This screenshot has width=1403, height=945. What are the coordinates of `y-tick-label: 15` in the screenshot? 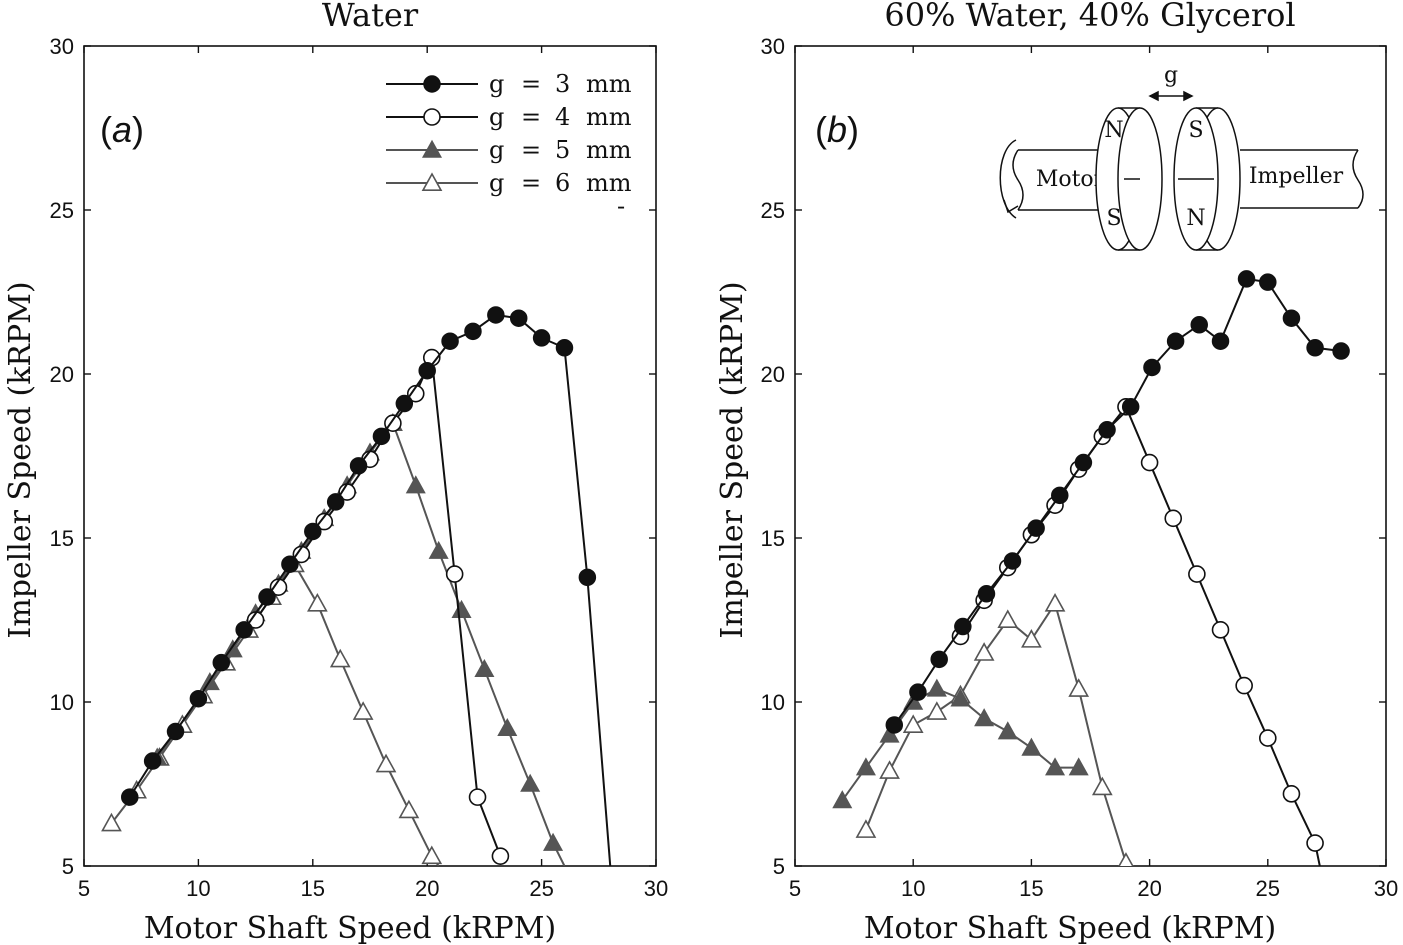 It's located at (773, 538).